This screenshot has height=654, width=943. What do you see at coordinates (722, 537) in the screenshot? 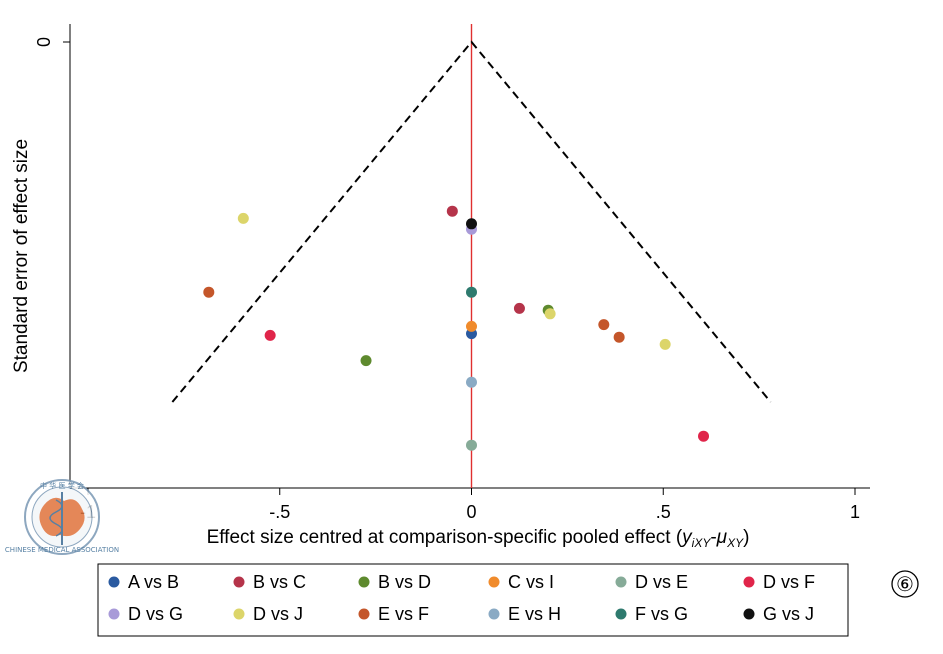
I see `x-axis-title-mu: μ` at bounding box center [722, 537].